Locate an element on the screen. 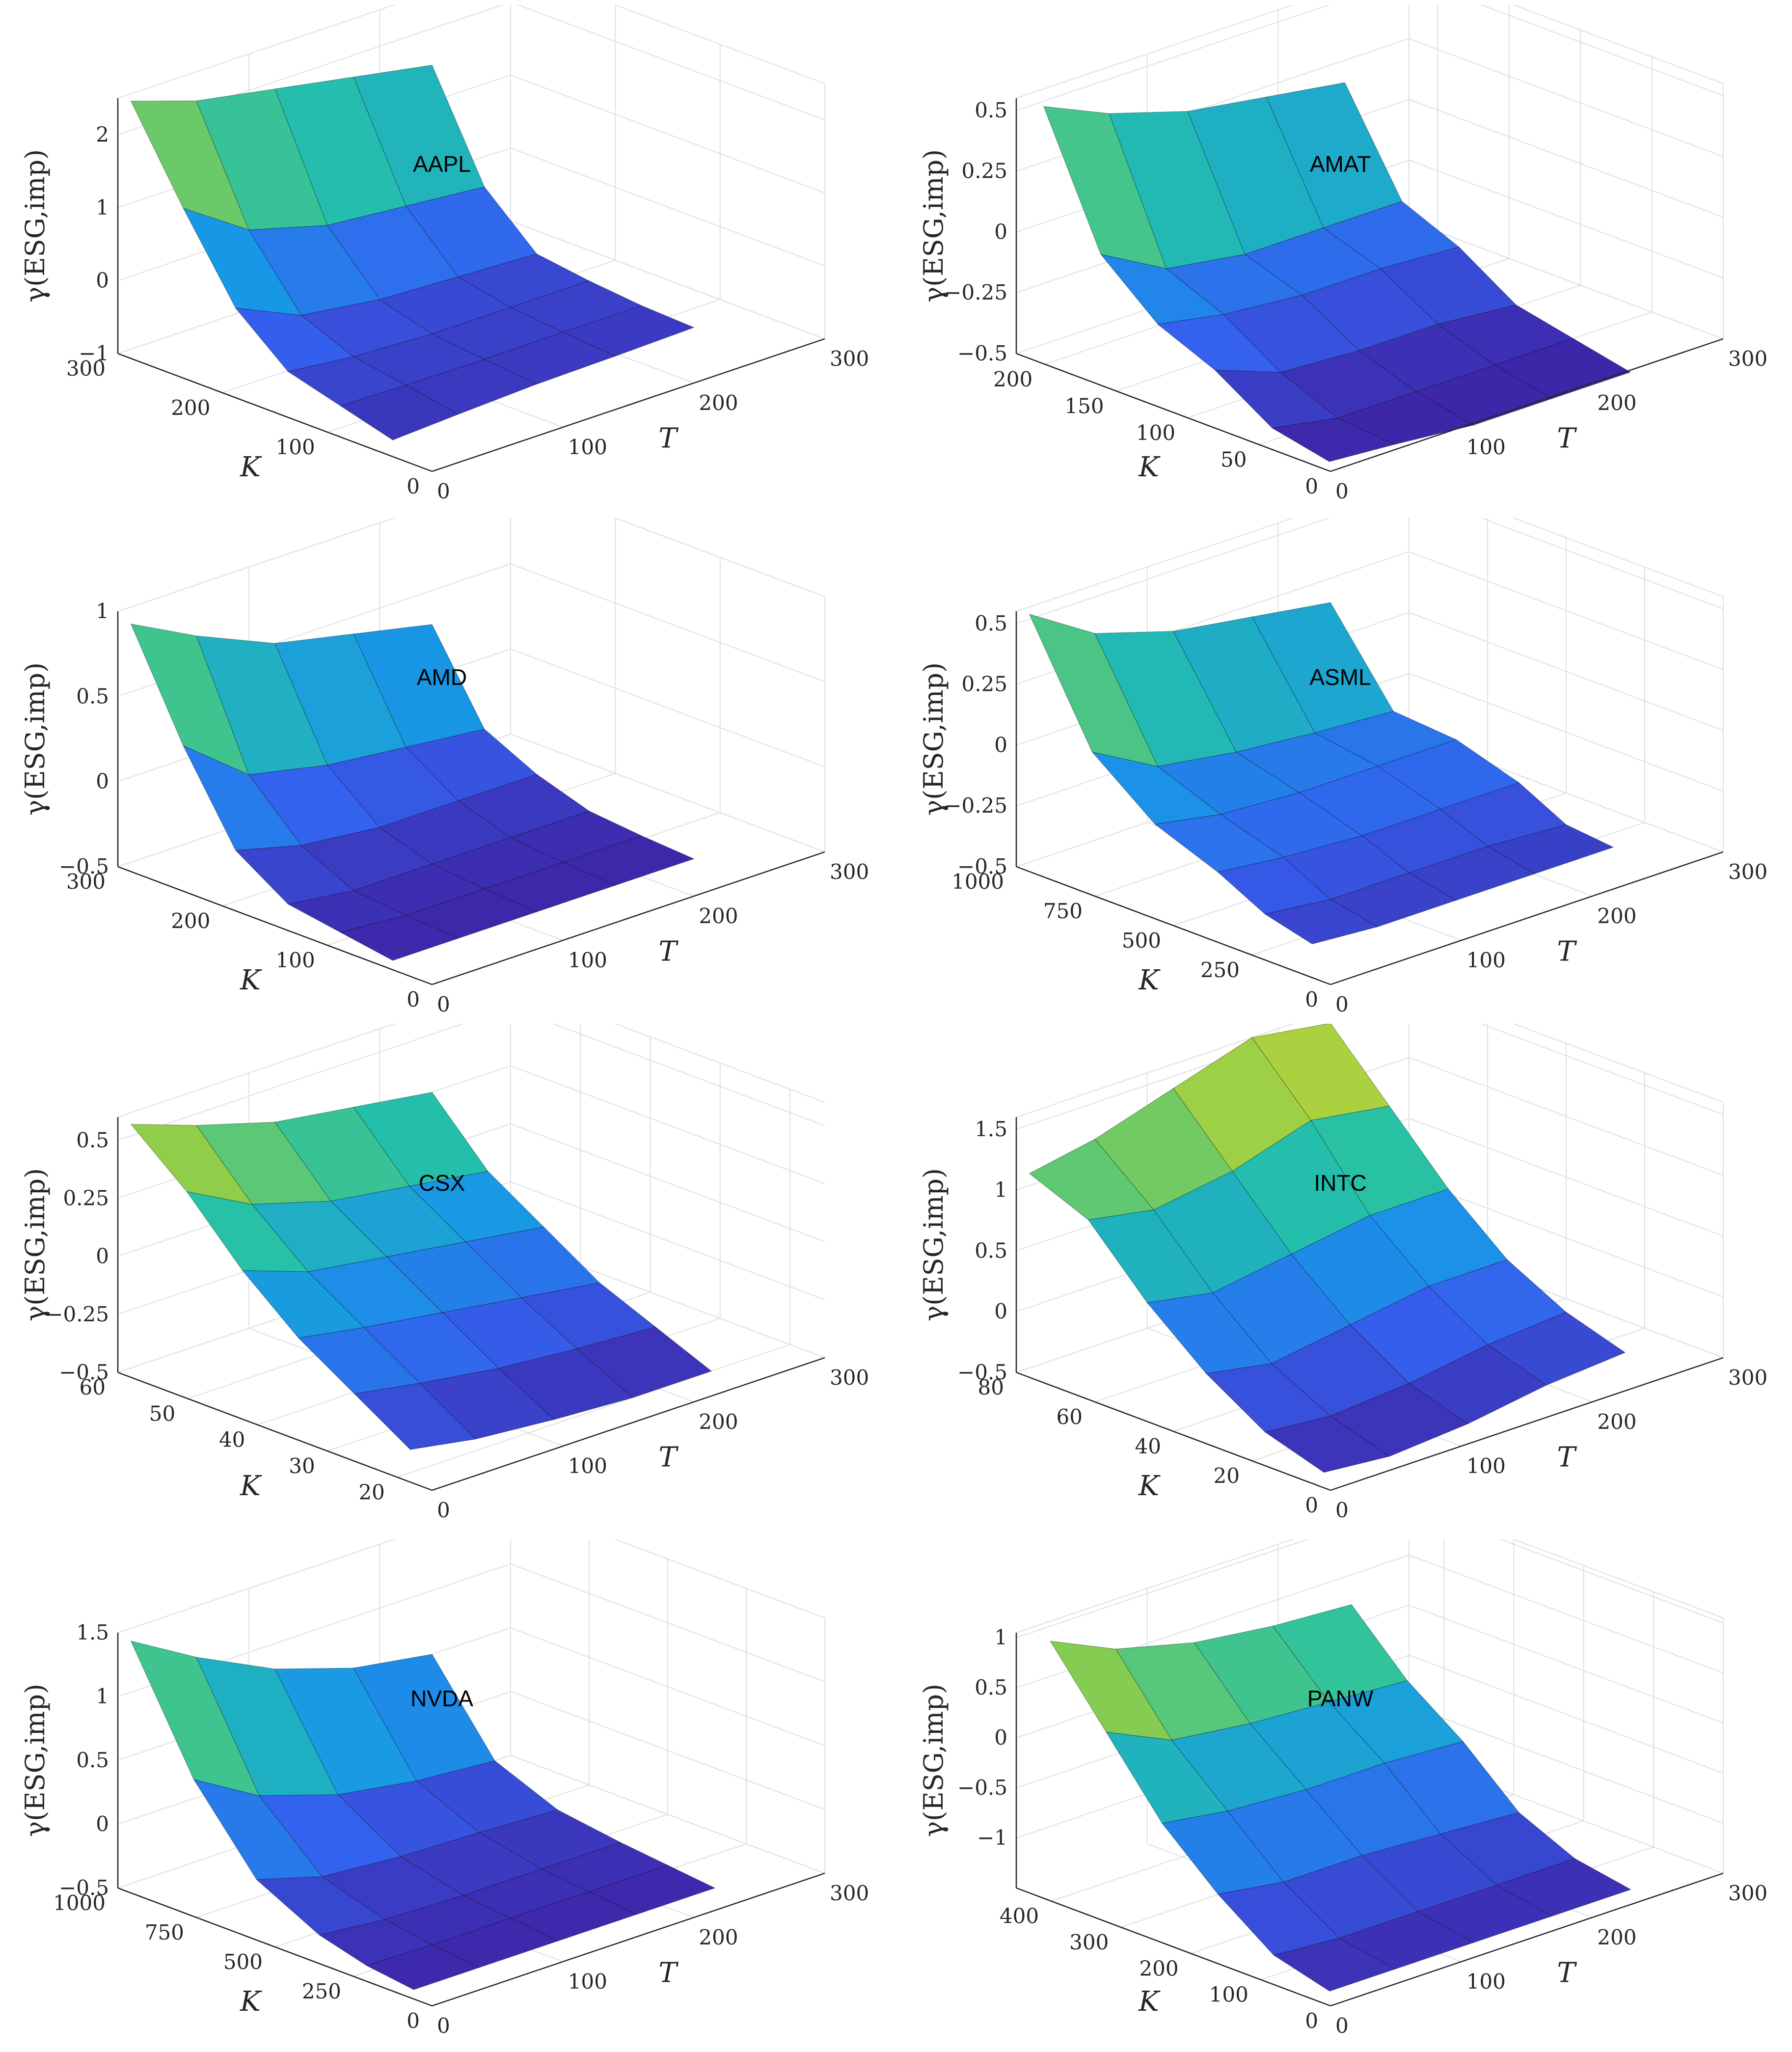 This screenshot has width=1792, height=2052. z-tick-label: 1.5 is located at coordinates (92, 1632).